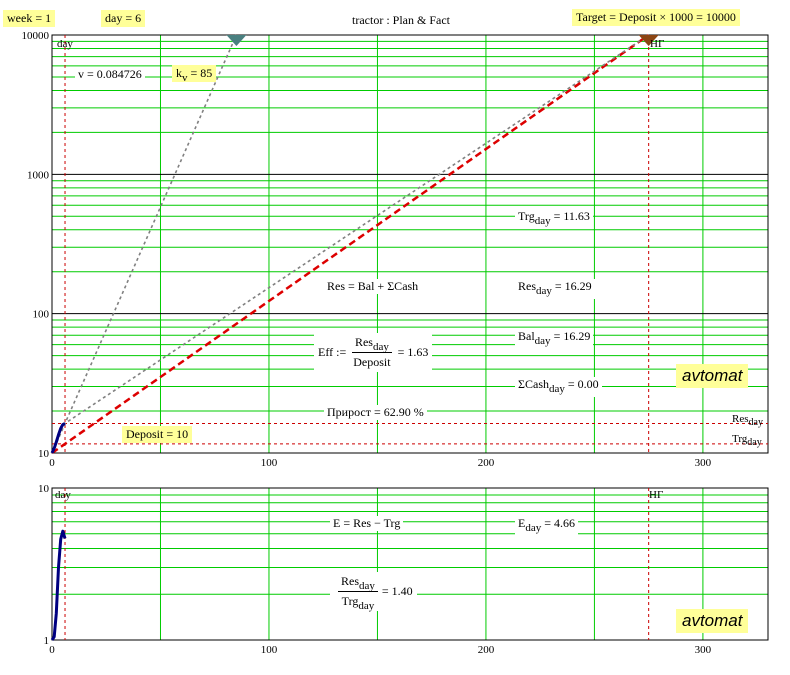 Image resolution: width=790 pixels, height=675 pixels. I want to click on kv-projection-line, so click(144, 244).